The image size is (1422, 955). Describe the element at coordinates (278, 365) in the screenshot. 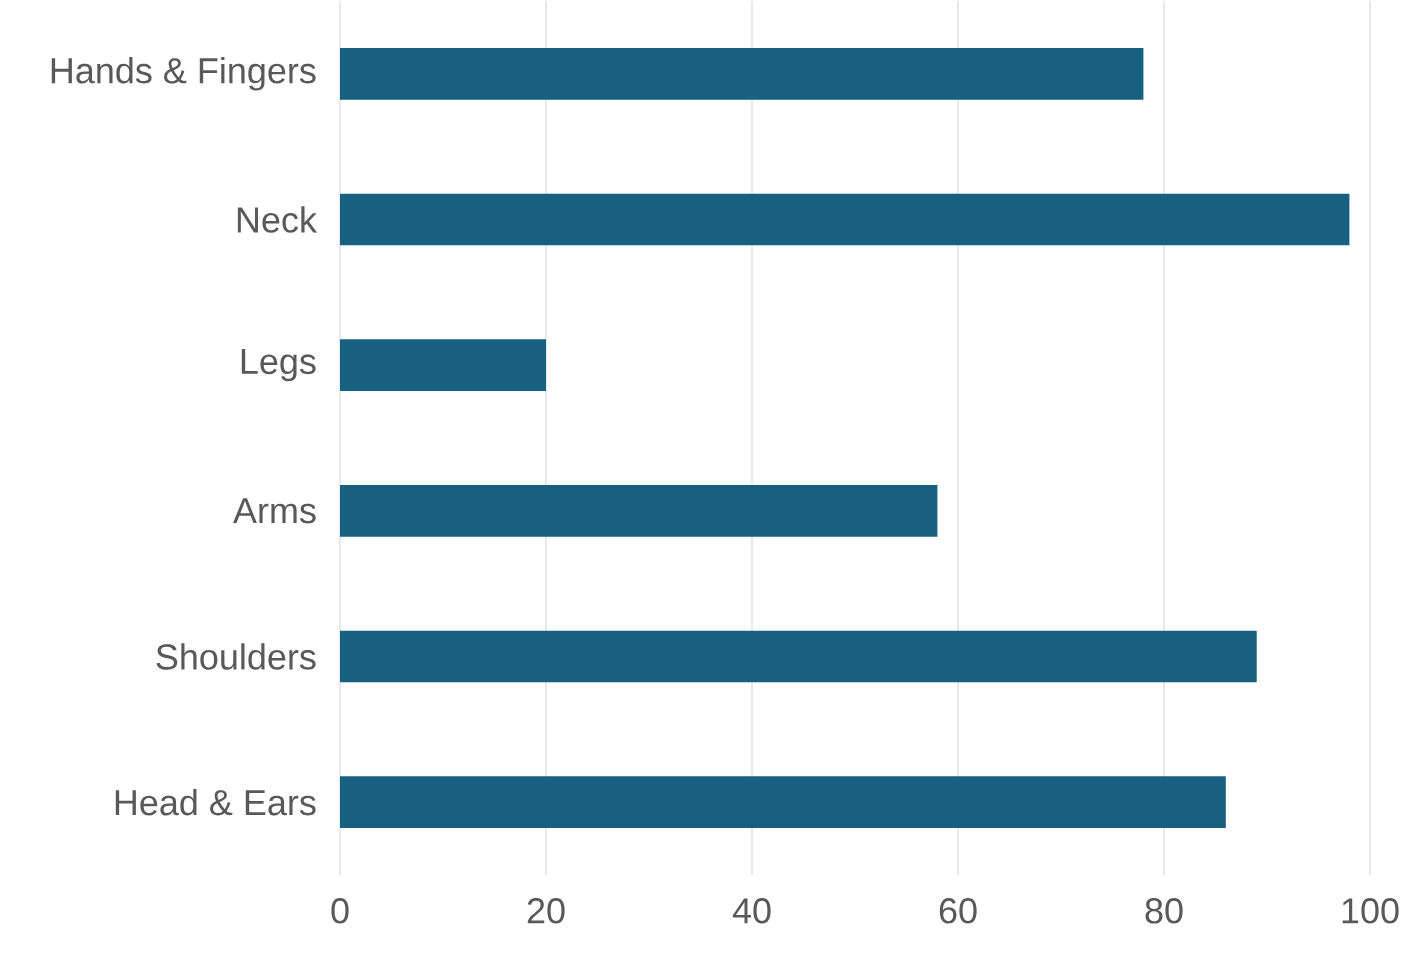

I see `y-tick-label: Legs` at that location.